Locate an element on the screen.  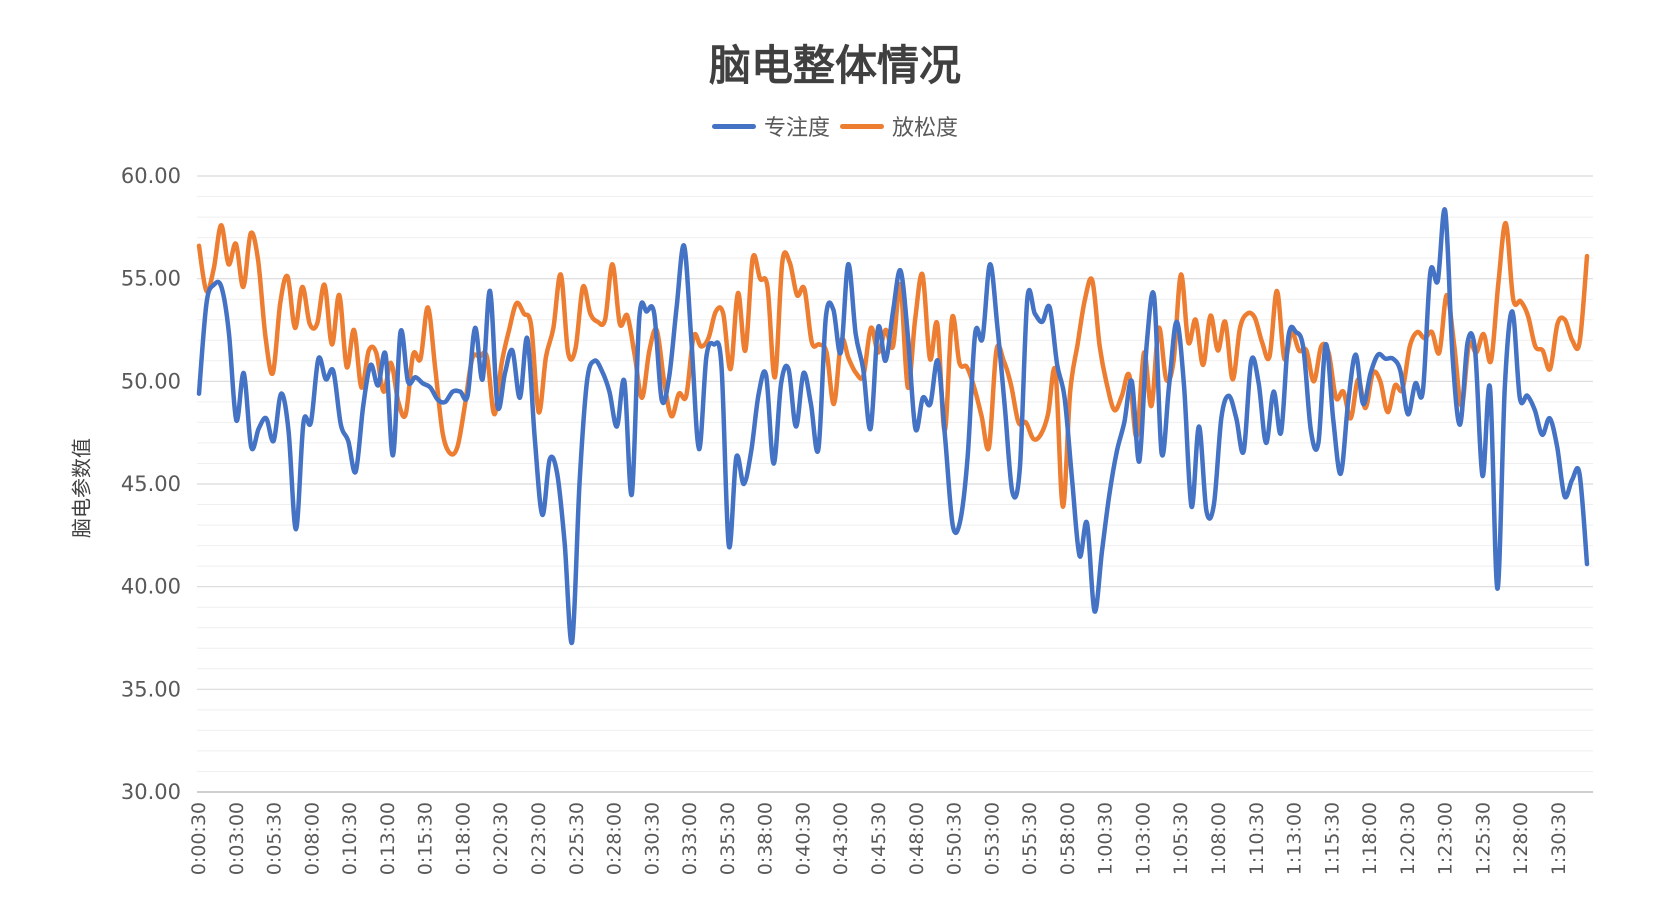
y-tick-label: 60.00 is located at coordinates (151, 176).